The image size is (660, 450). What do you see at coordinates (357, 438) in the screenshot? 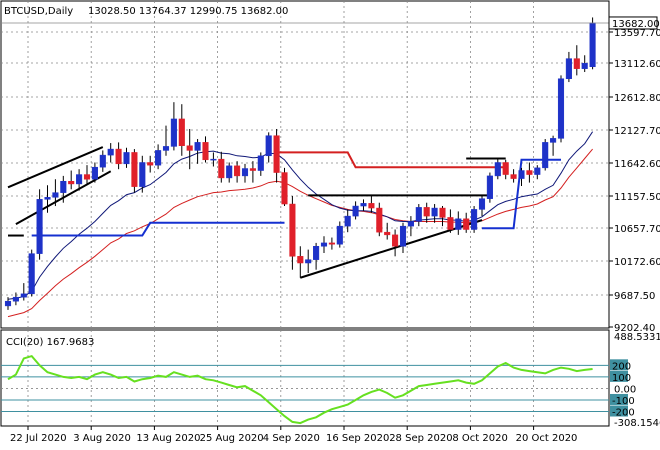
I see `time-tick-label: 16 Sep 2020` at bounding box center [357, 438].